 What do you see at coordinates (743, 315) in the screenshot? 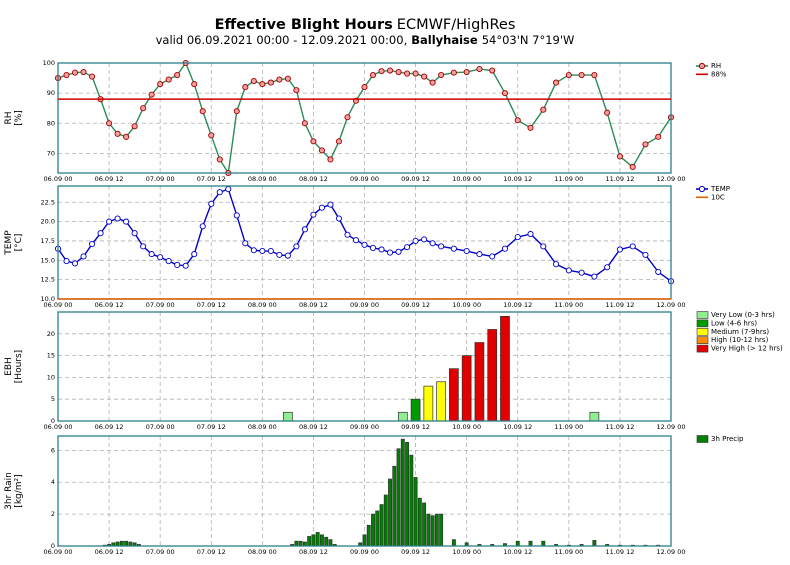
I see `legend-label: Very Low (0-3 hrs)` at bounding box center [743, 315].